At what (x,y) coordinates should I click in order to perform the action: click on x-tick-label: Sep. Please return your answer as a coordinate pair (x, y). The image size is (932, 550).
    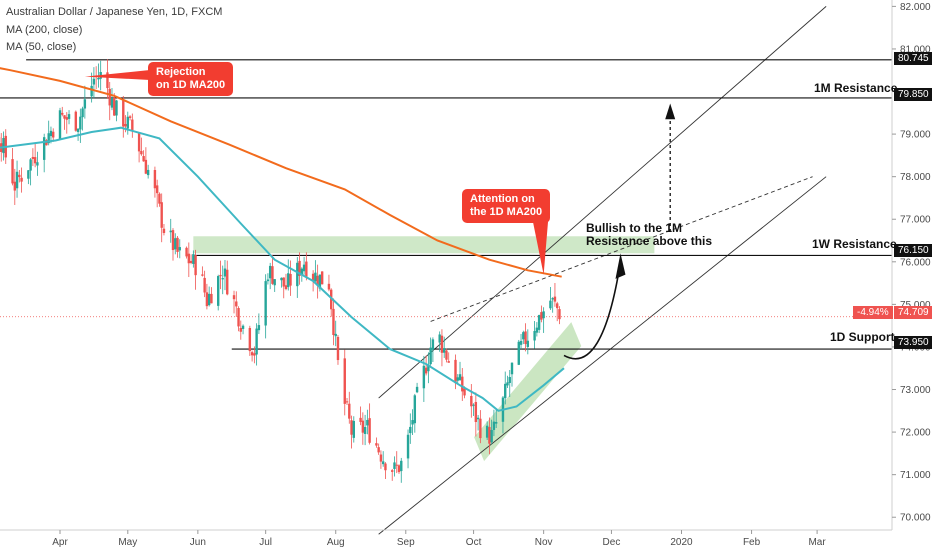
    Looking at the image, I should click on (406, 542).